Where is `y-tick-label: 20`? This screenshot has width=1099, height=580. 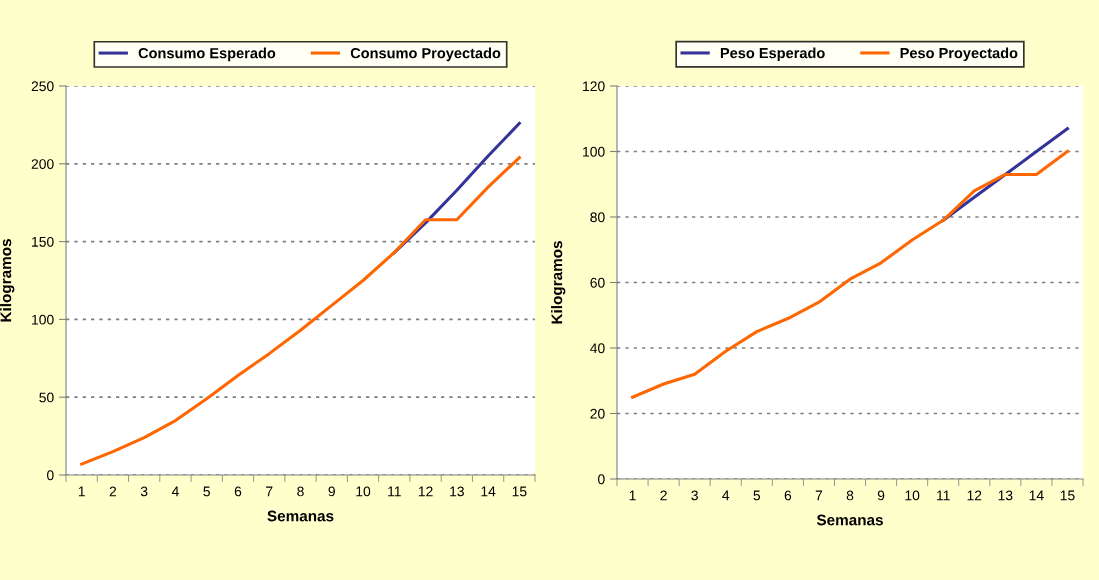 y-tick-label: 20 is located at coordinates (597, 413).